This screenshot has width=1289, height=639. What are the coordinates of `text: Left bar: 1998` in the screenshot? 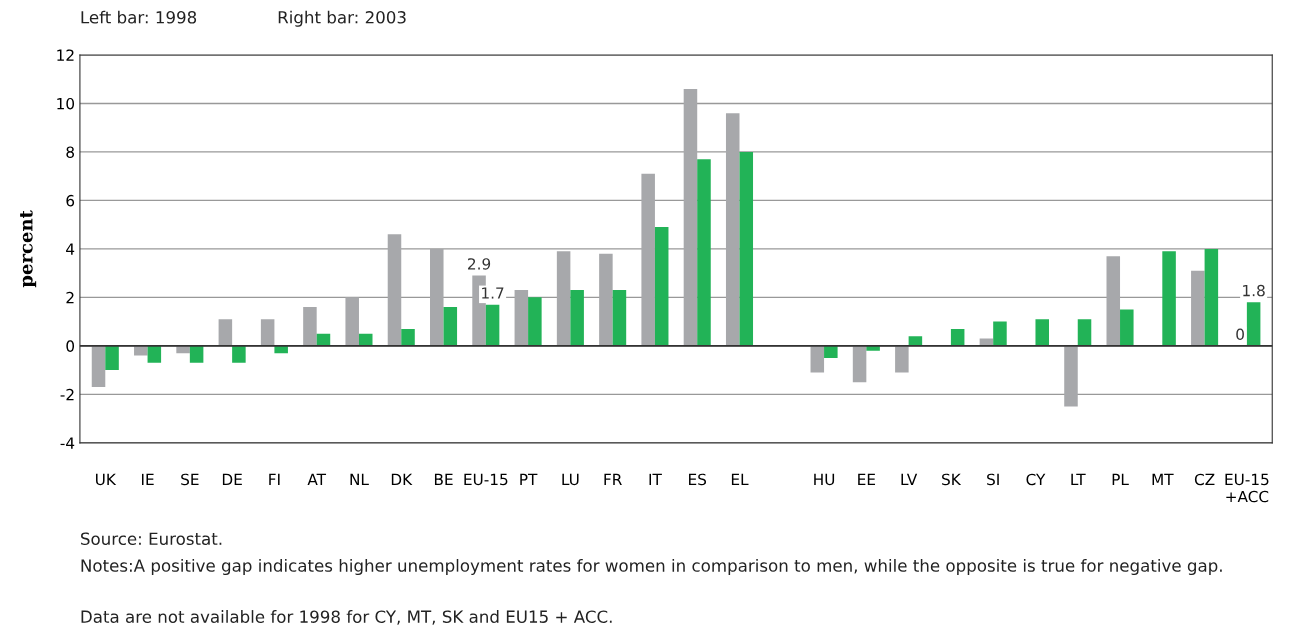 It's located at (139, 17).